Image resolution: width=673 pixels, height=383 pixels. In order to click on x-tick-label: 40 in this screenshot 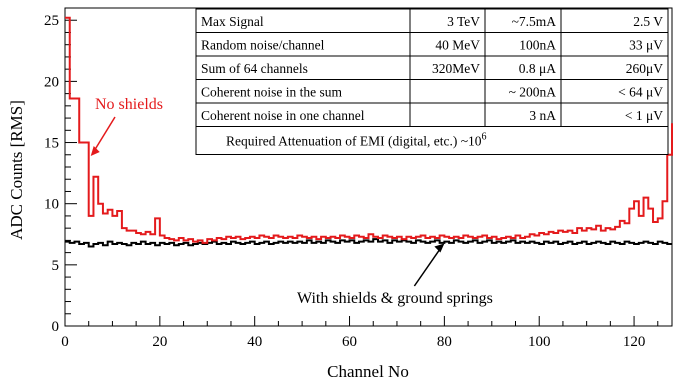, I will do `click(254, 342)`.